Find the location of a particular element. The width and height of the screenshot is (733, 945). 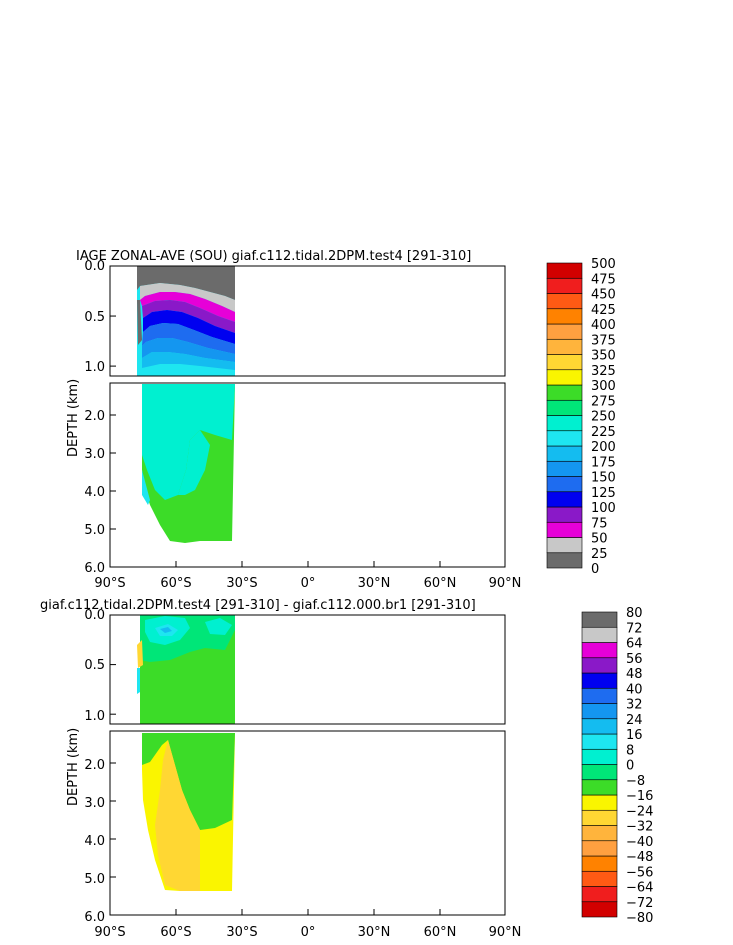

colorbar-label: −32 is located at coordinates (639, 827).